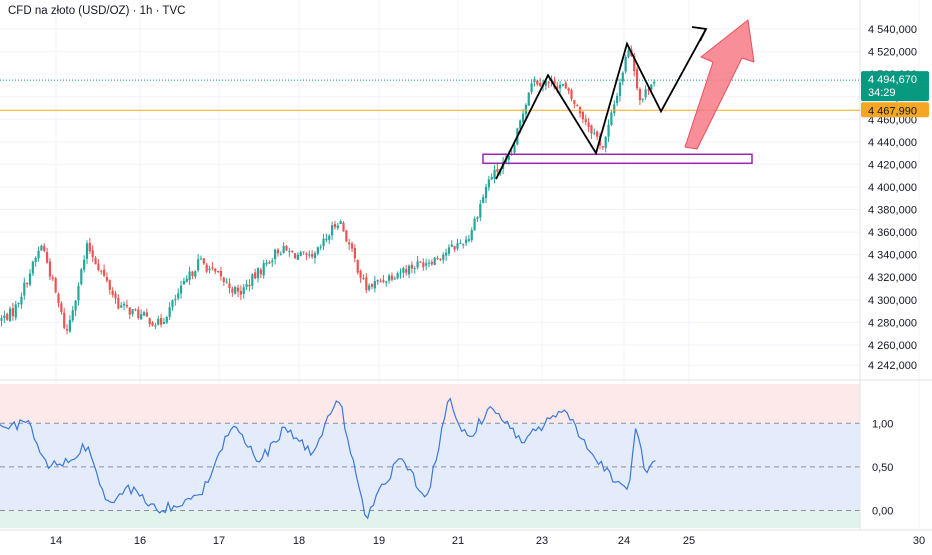  Describe the element at coordinates (689, 541) in the screenshot. I see `time-tick-label: 25` at that location.